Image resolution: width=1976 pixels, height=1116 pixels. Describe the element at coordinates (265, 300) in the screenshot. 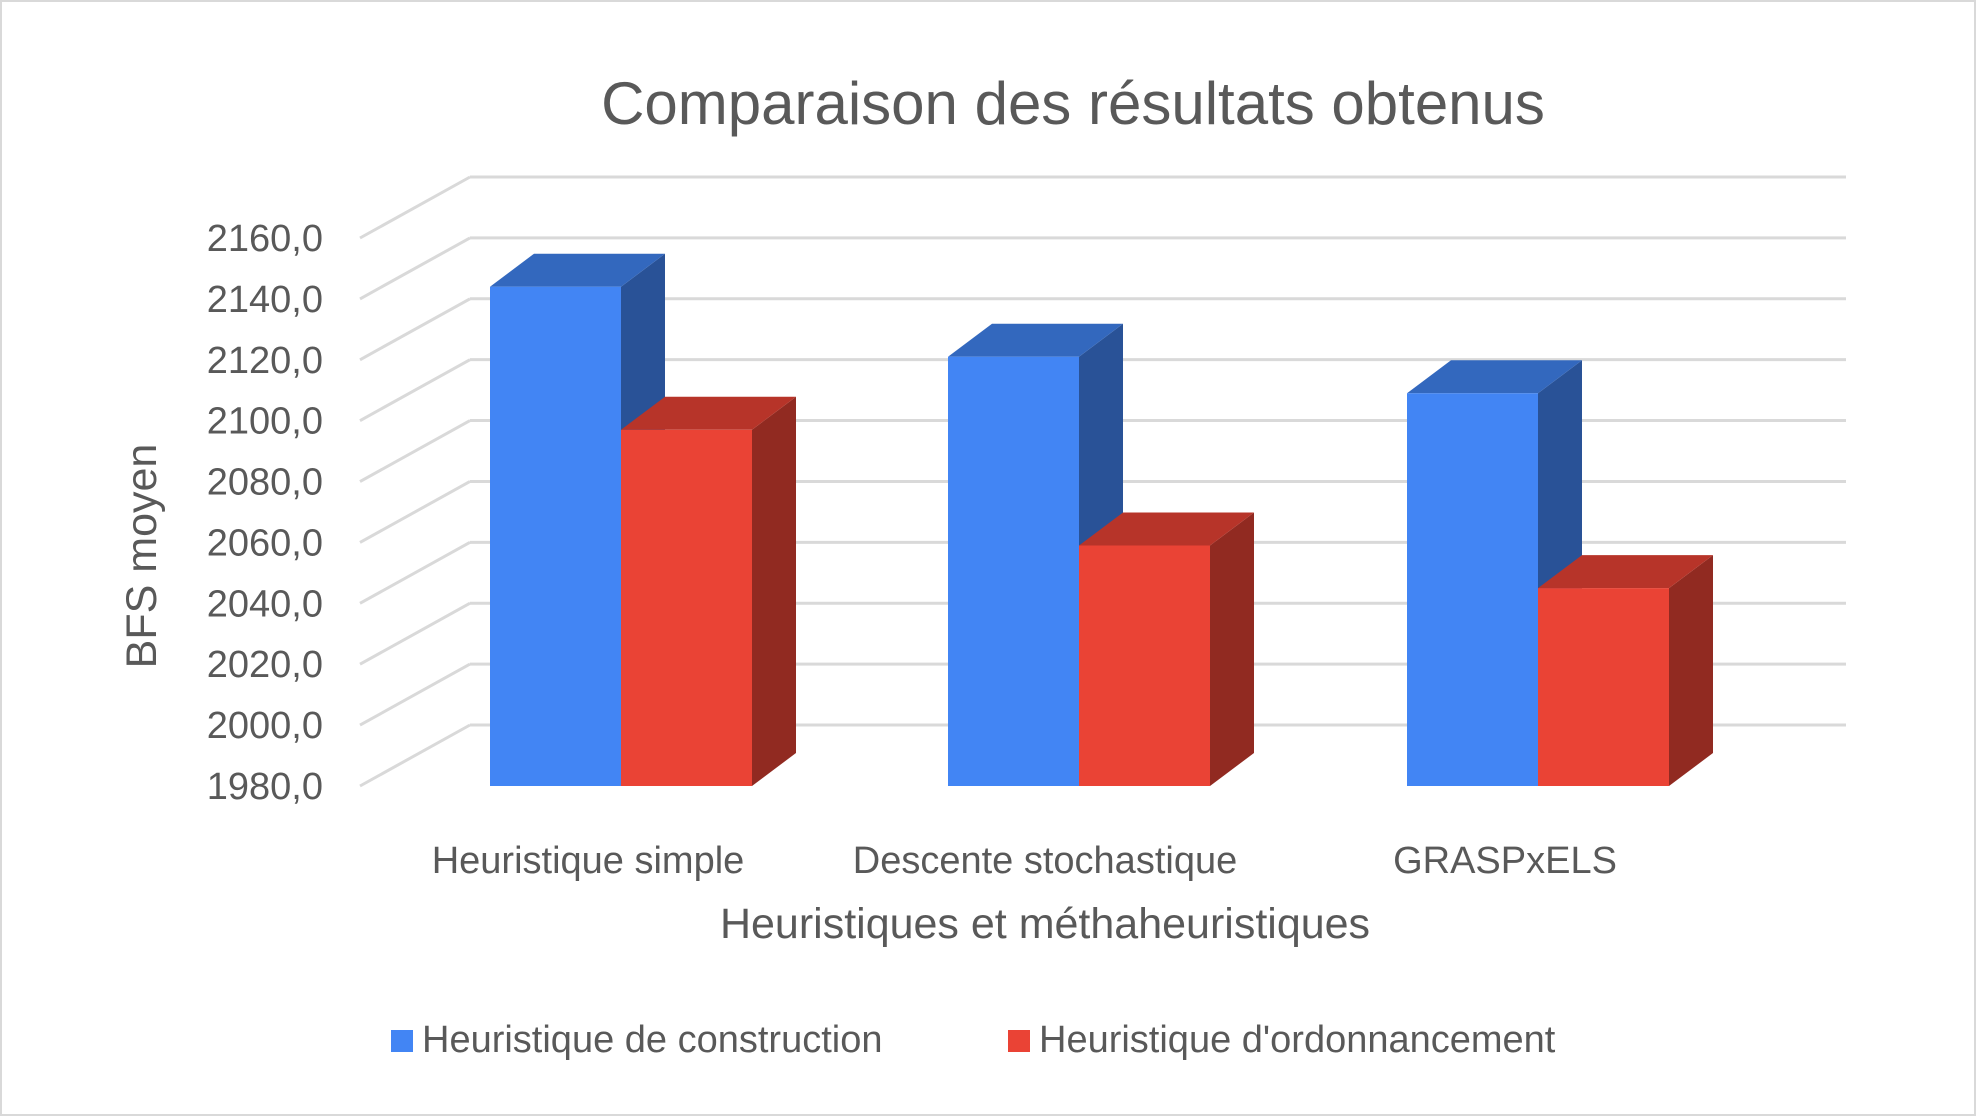

I see `y-tick-label: 2140,0` at that location.